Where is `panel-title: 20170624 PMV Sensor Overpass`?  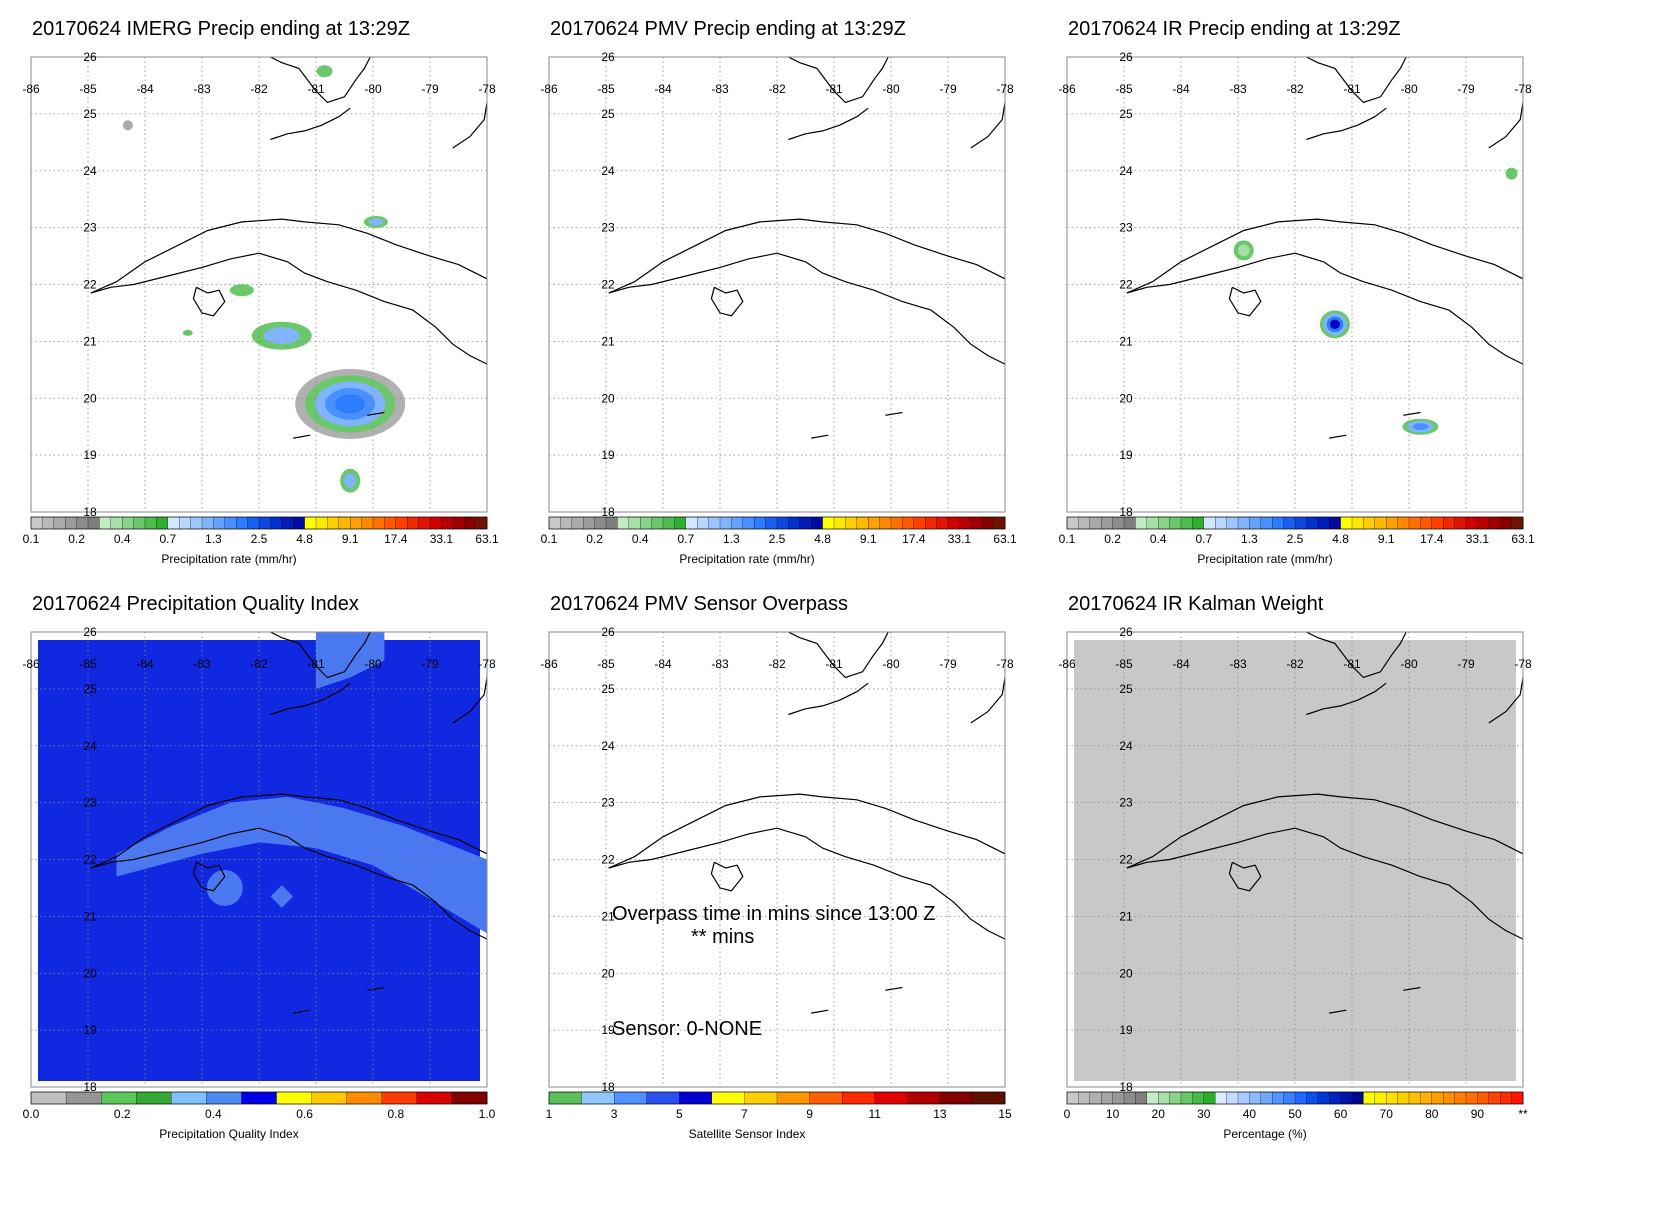
panel-title: 20170624 PMV Sensor Overpass is located at coordinates (699, 604).